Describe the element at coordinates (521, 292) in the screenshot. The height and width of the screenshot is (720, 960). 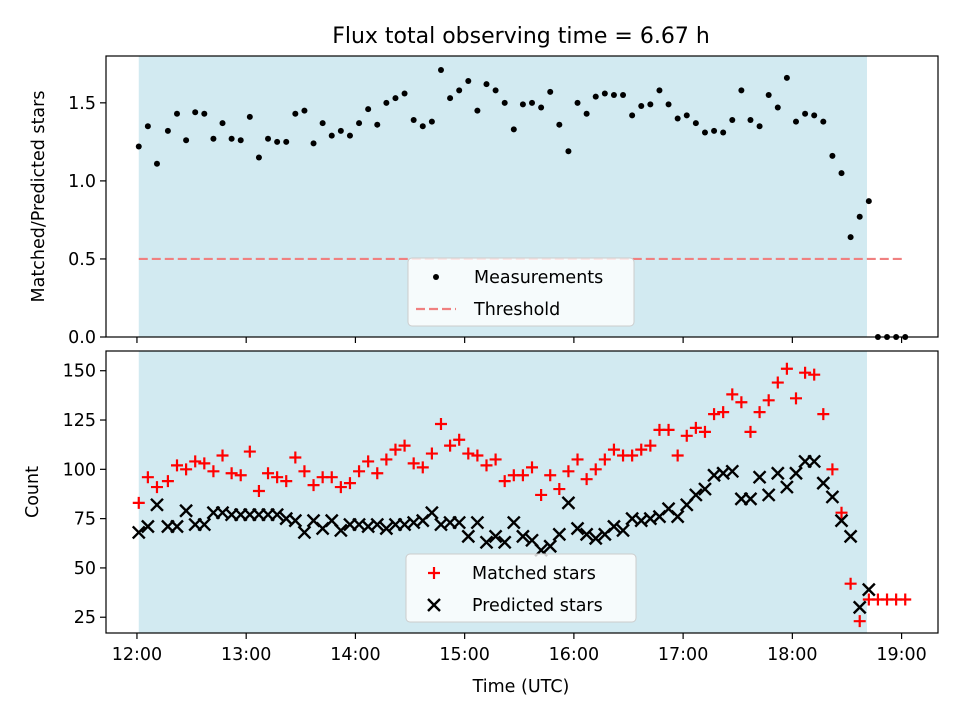
I see `top-legend: Measurements Threshold` at that location.